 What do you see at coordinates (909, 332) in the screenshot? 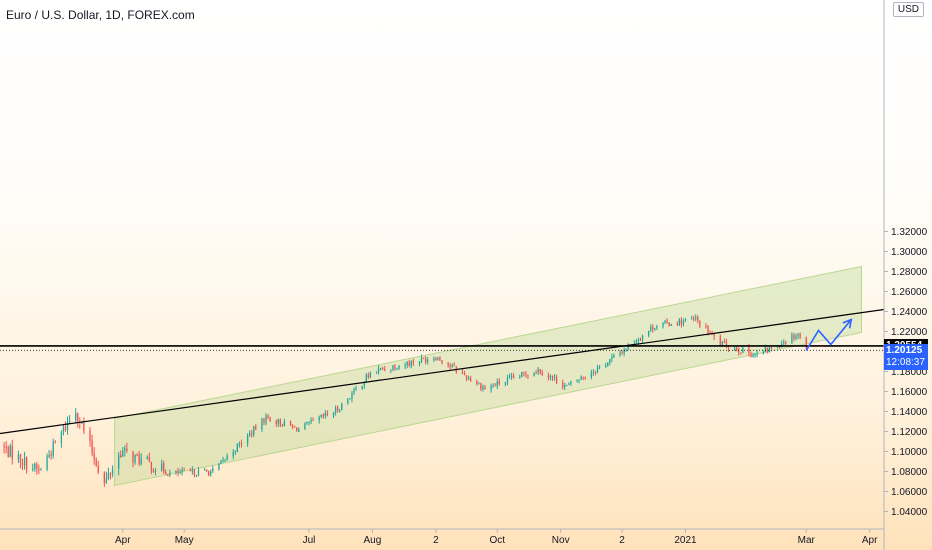
I see `price-tick-label: 1.22000` at bounding box center [909, 332].